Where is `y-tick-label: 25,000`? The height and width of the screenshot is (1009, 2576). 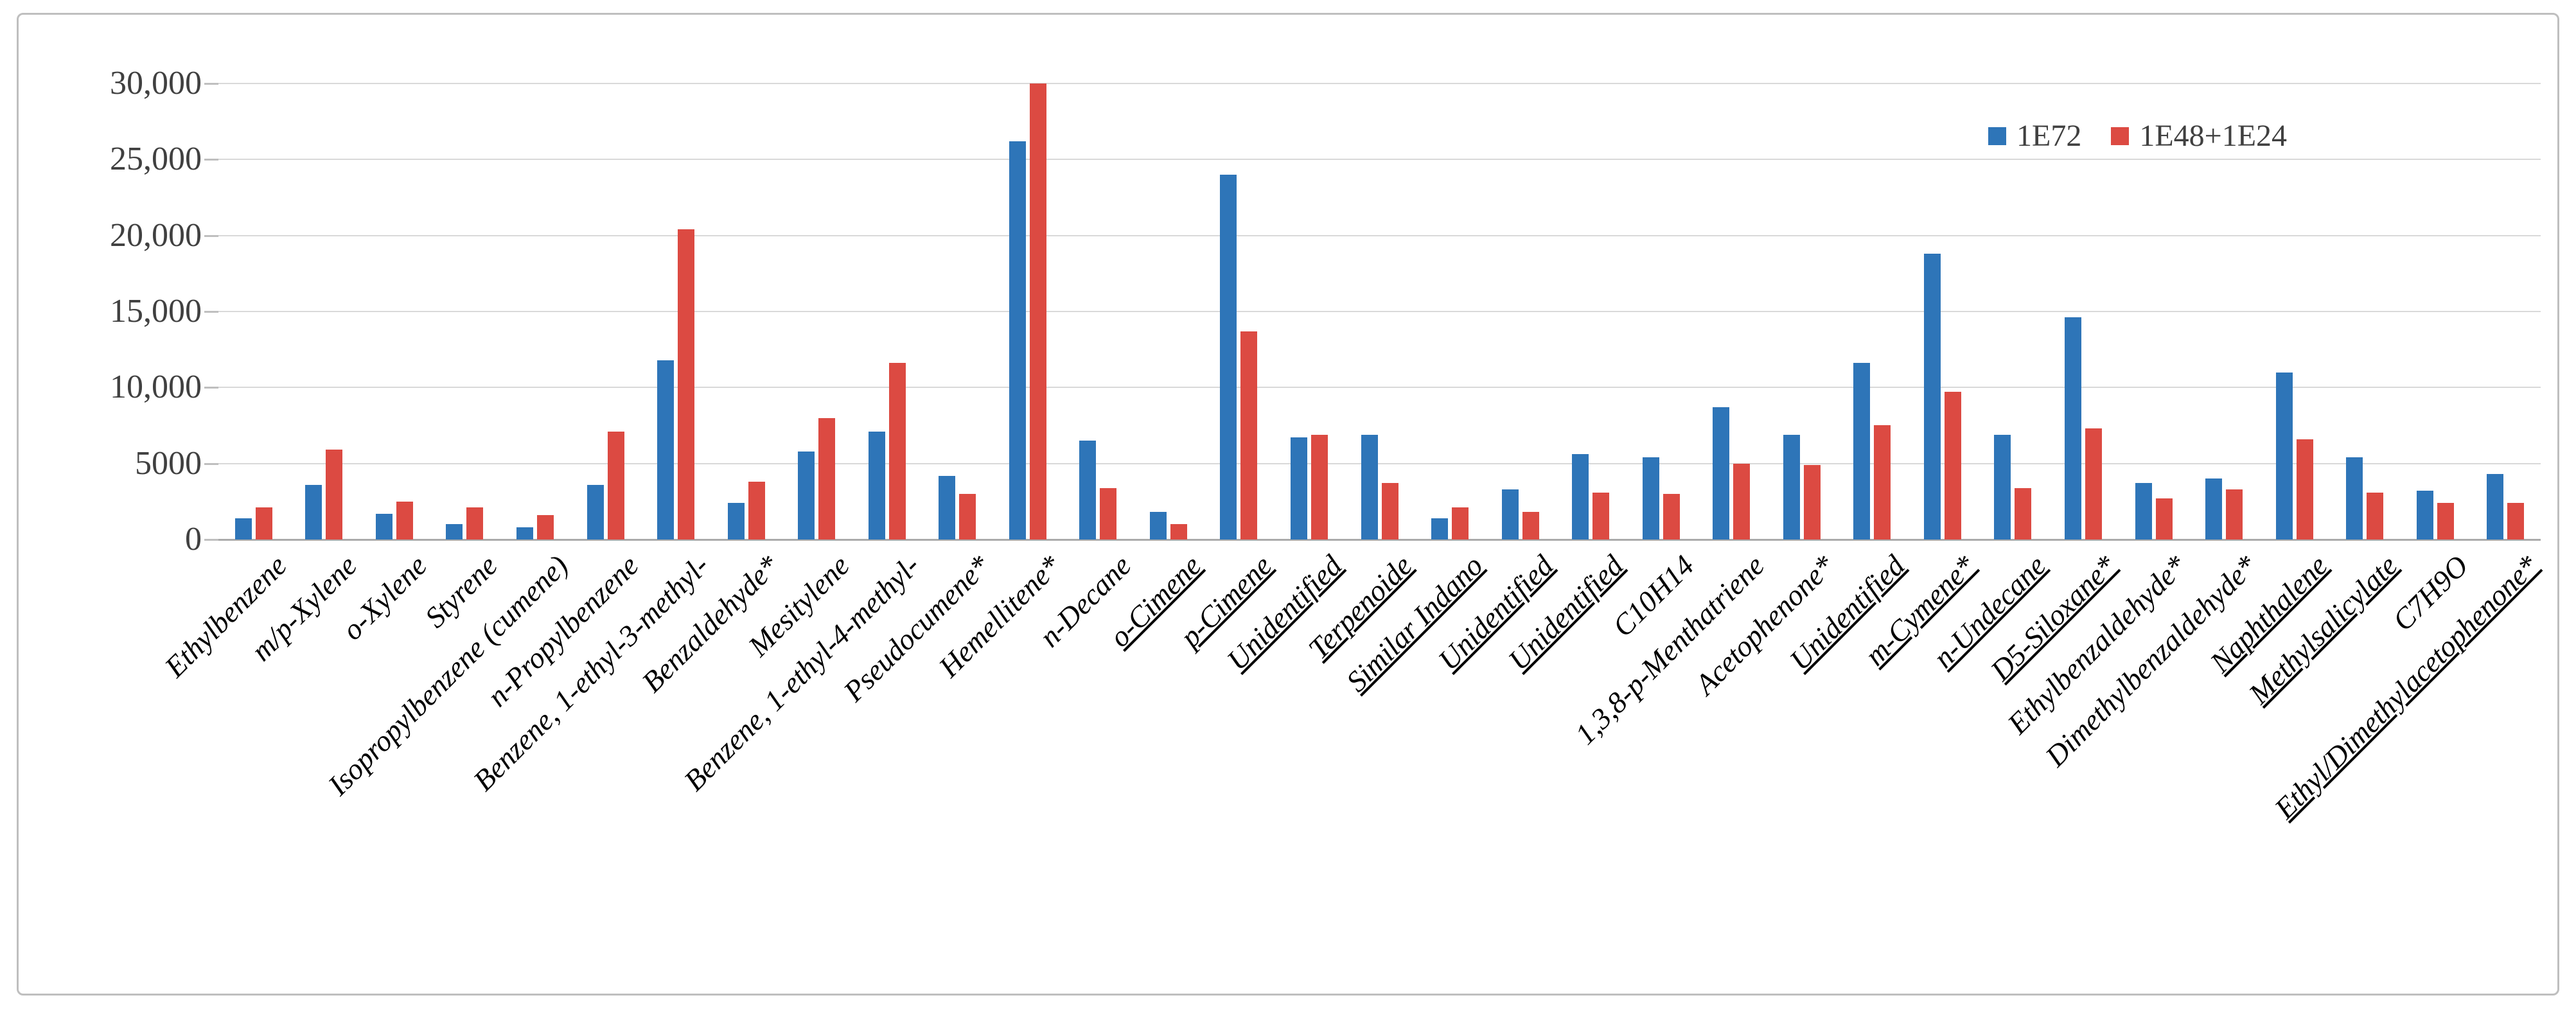 y-tick-label: 25,000 is located at coordinates (156, 159).